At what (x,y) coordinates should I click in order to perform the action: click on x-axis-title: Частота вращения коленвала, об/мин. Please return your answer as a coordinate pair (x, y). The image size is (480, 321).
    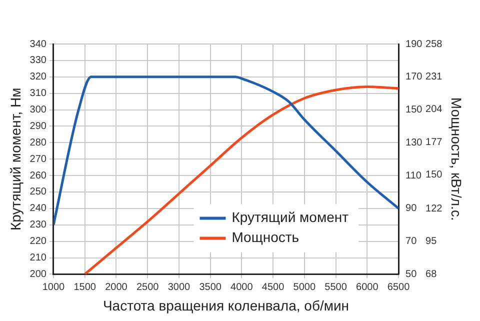
    Looking at the image, I should click on (226, 305).